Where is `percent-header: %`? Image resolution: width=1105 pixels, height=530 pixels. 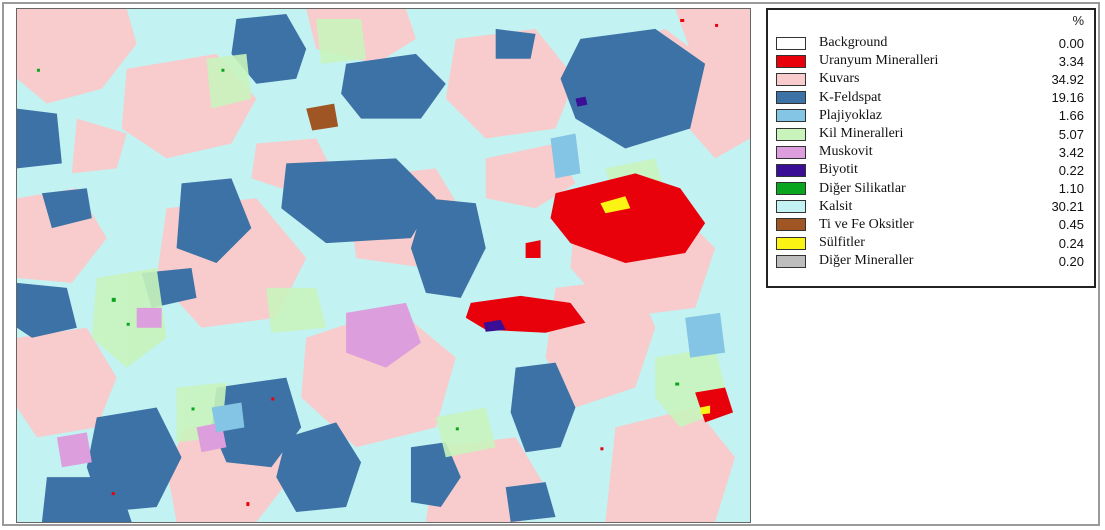 percent-header: % is located at coordinates (1078, 20).